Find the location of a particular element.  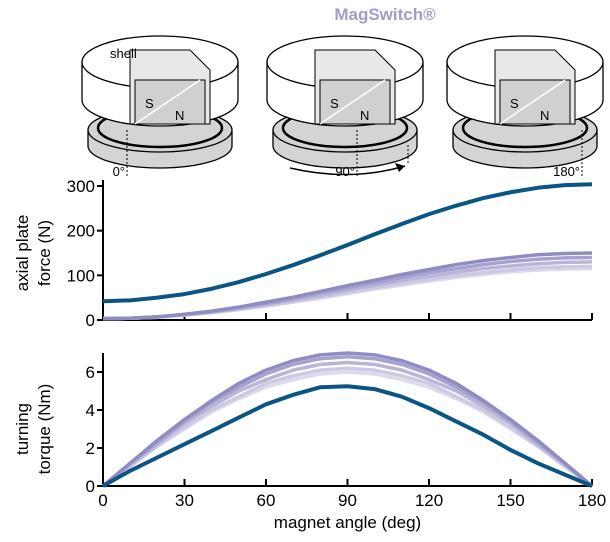

y-tick-label: 4 is located at coordinates (90, 410).